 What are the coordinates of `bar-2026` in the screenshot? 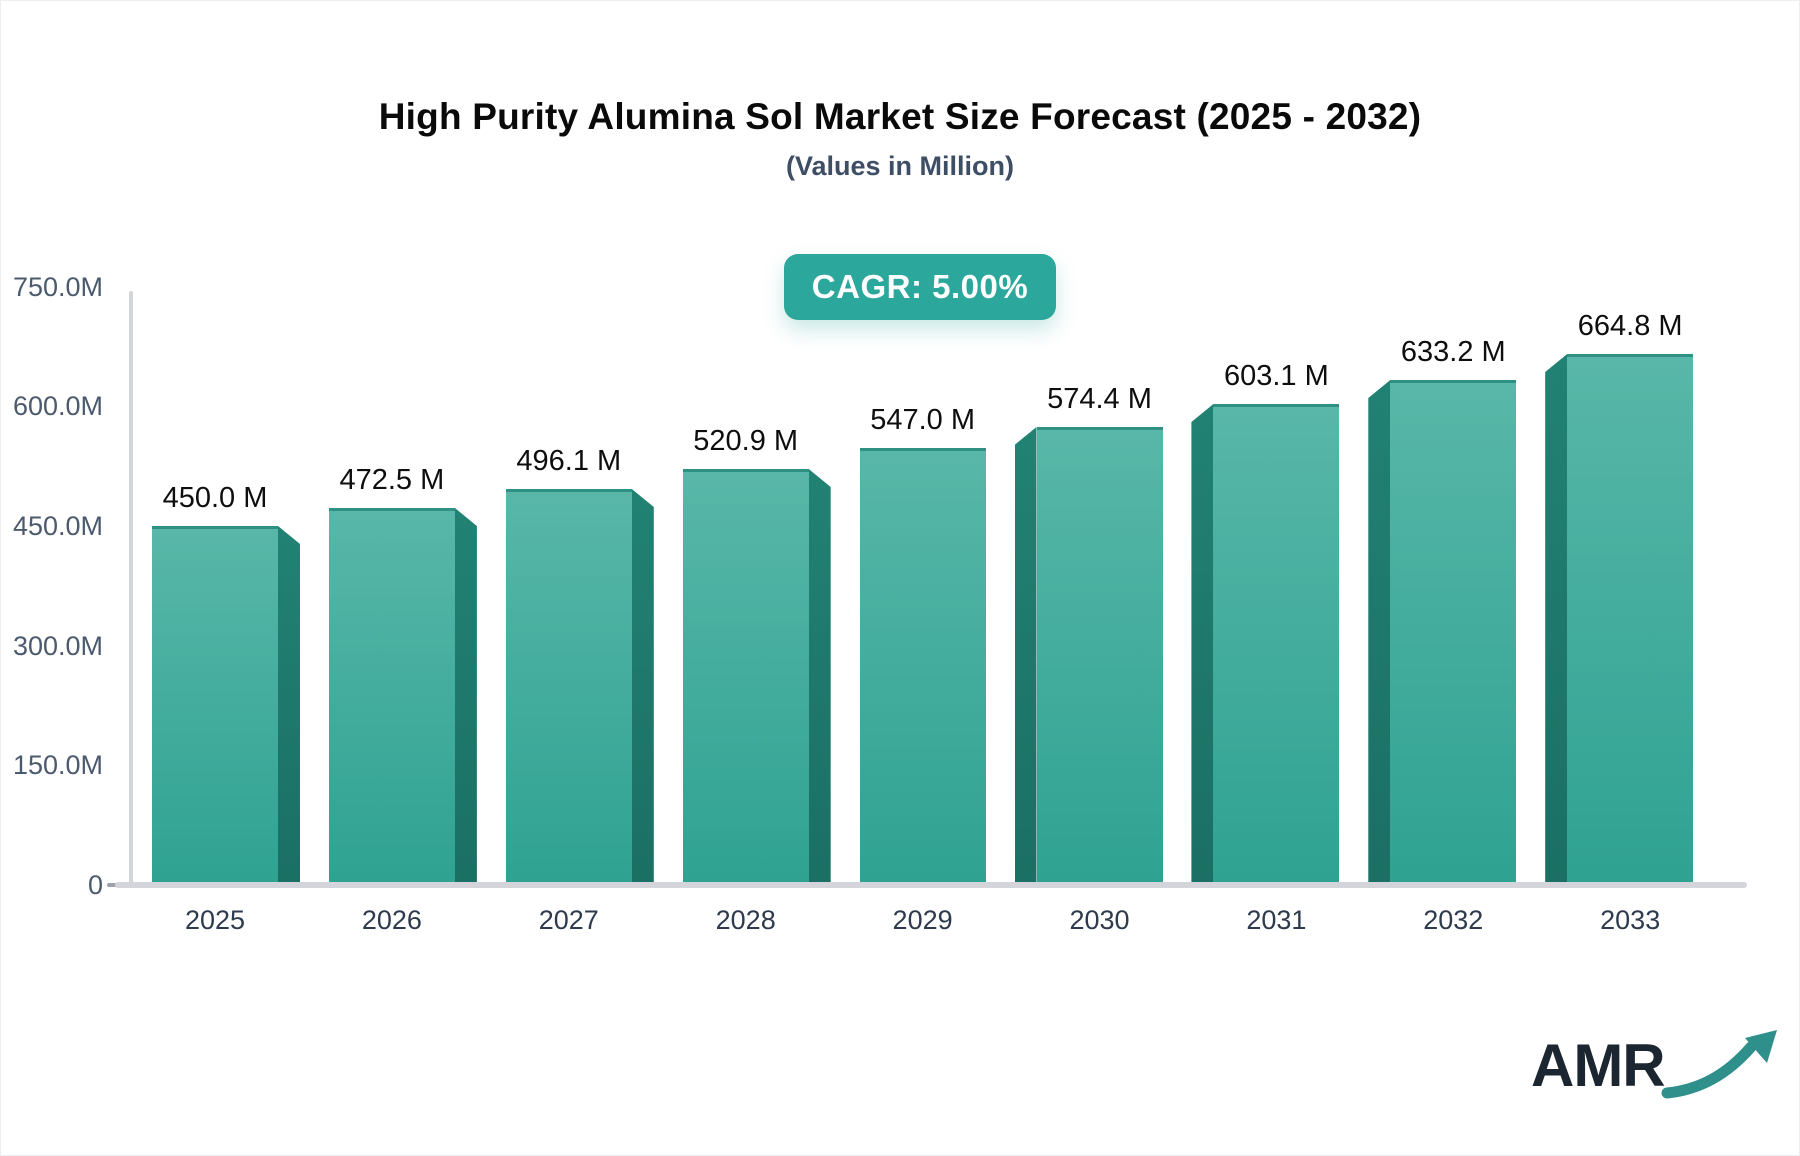 It's located at (391, 696).